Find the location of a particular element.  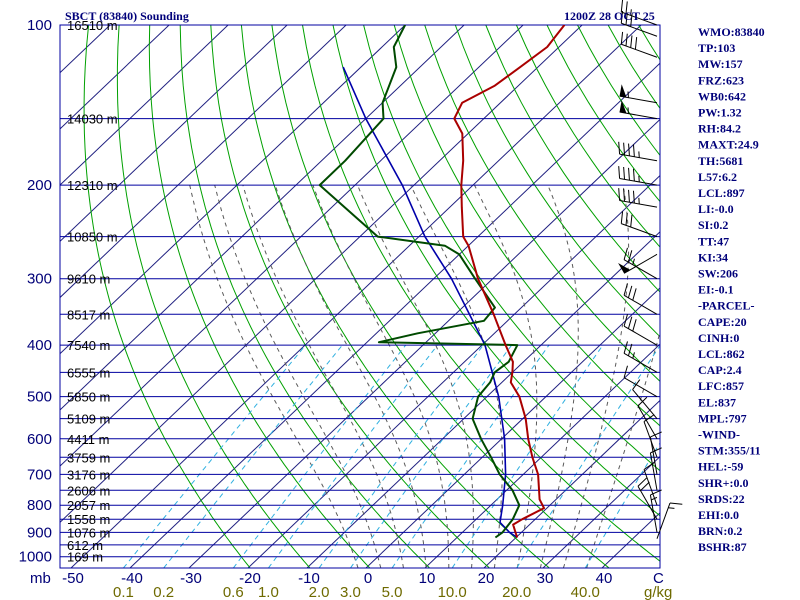

index-value: -WIND- is located at coordinates (719, 435).